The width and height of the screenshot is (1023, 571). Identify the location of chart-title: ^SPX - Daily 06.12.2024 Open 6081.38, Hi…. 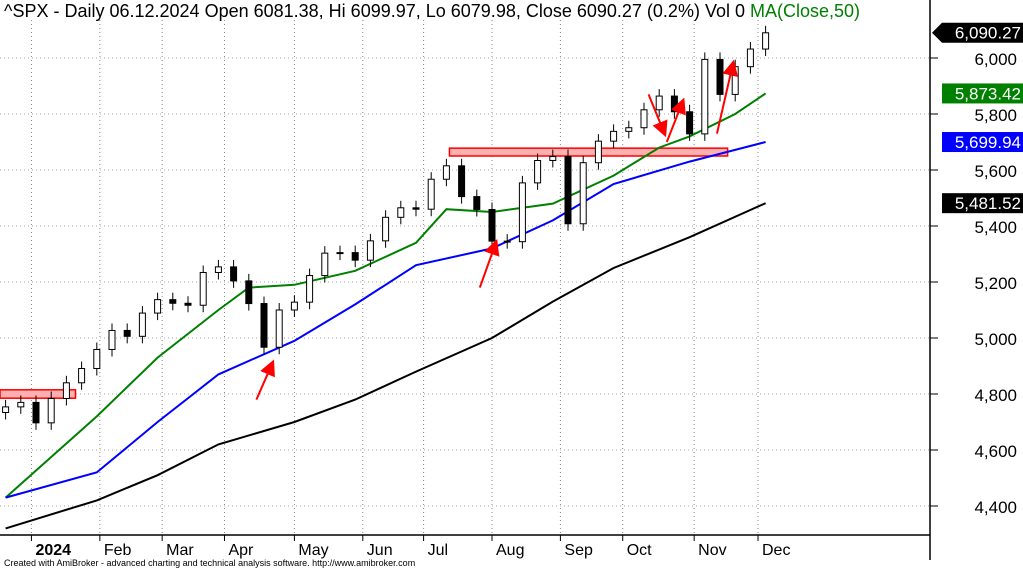
(432, 11).